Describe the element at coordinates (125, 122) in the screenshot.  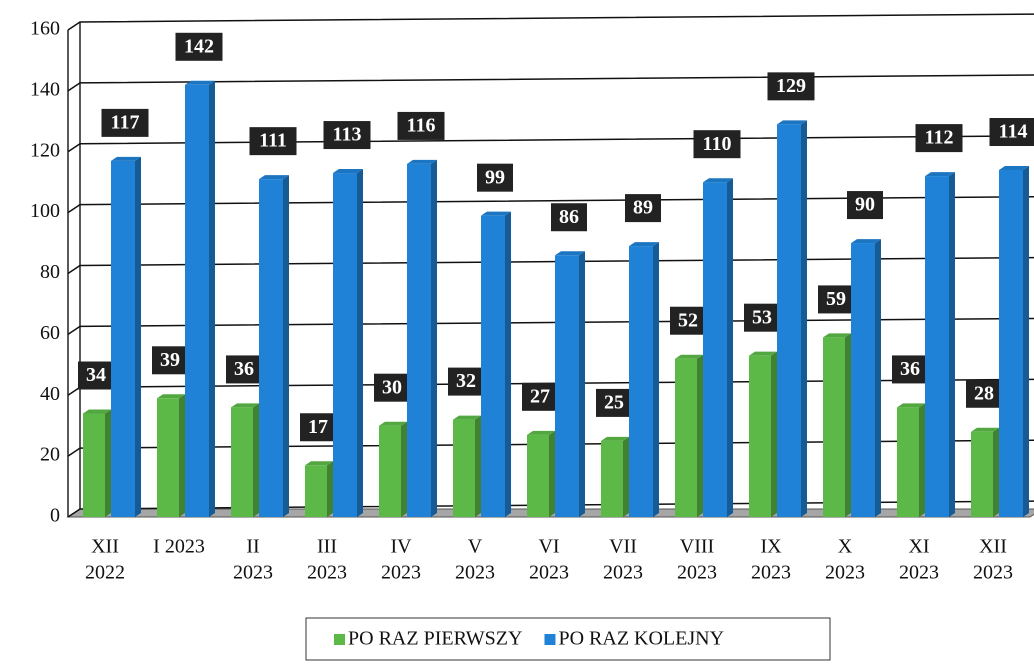
I see `data-label: 117` at that location.